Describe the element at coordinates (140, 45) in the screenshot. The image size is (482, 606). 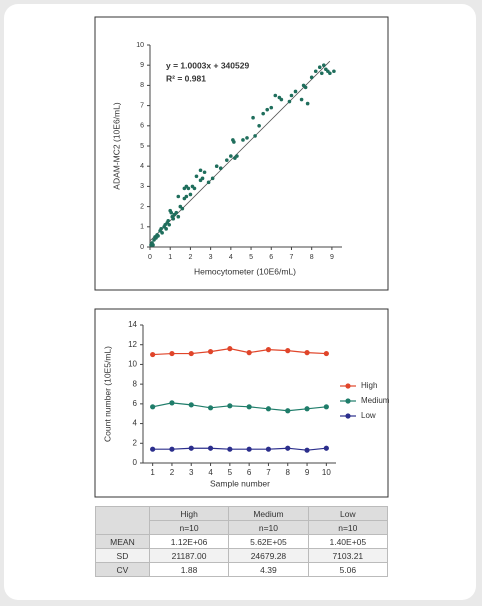
I see `y-tick-label: 10` at that location.